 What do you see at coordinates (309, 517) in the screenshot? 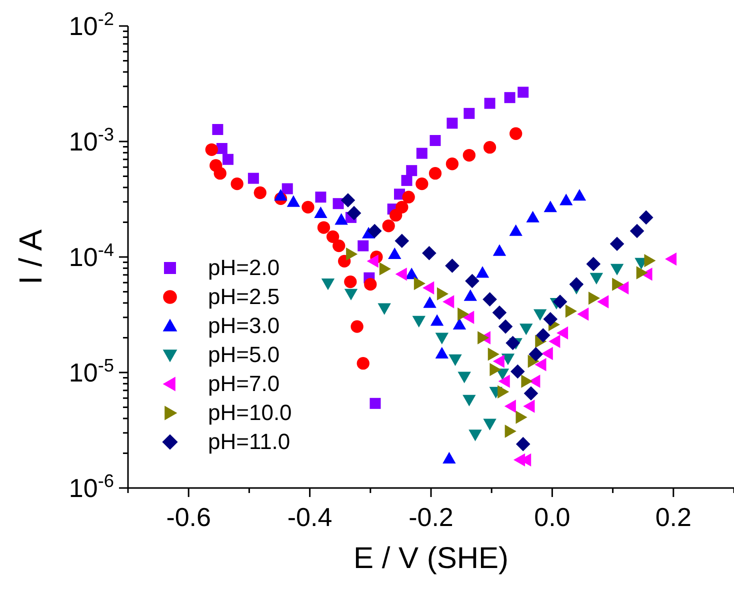
I see `x-tick-label: -0.4` at bounding box center [309, 517].